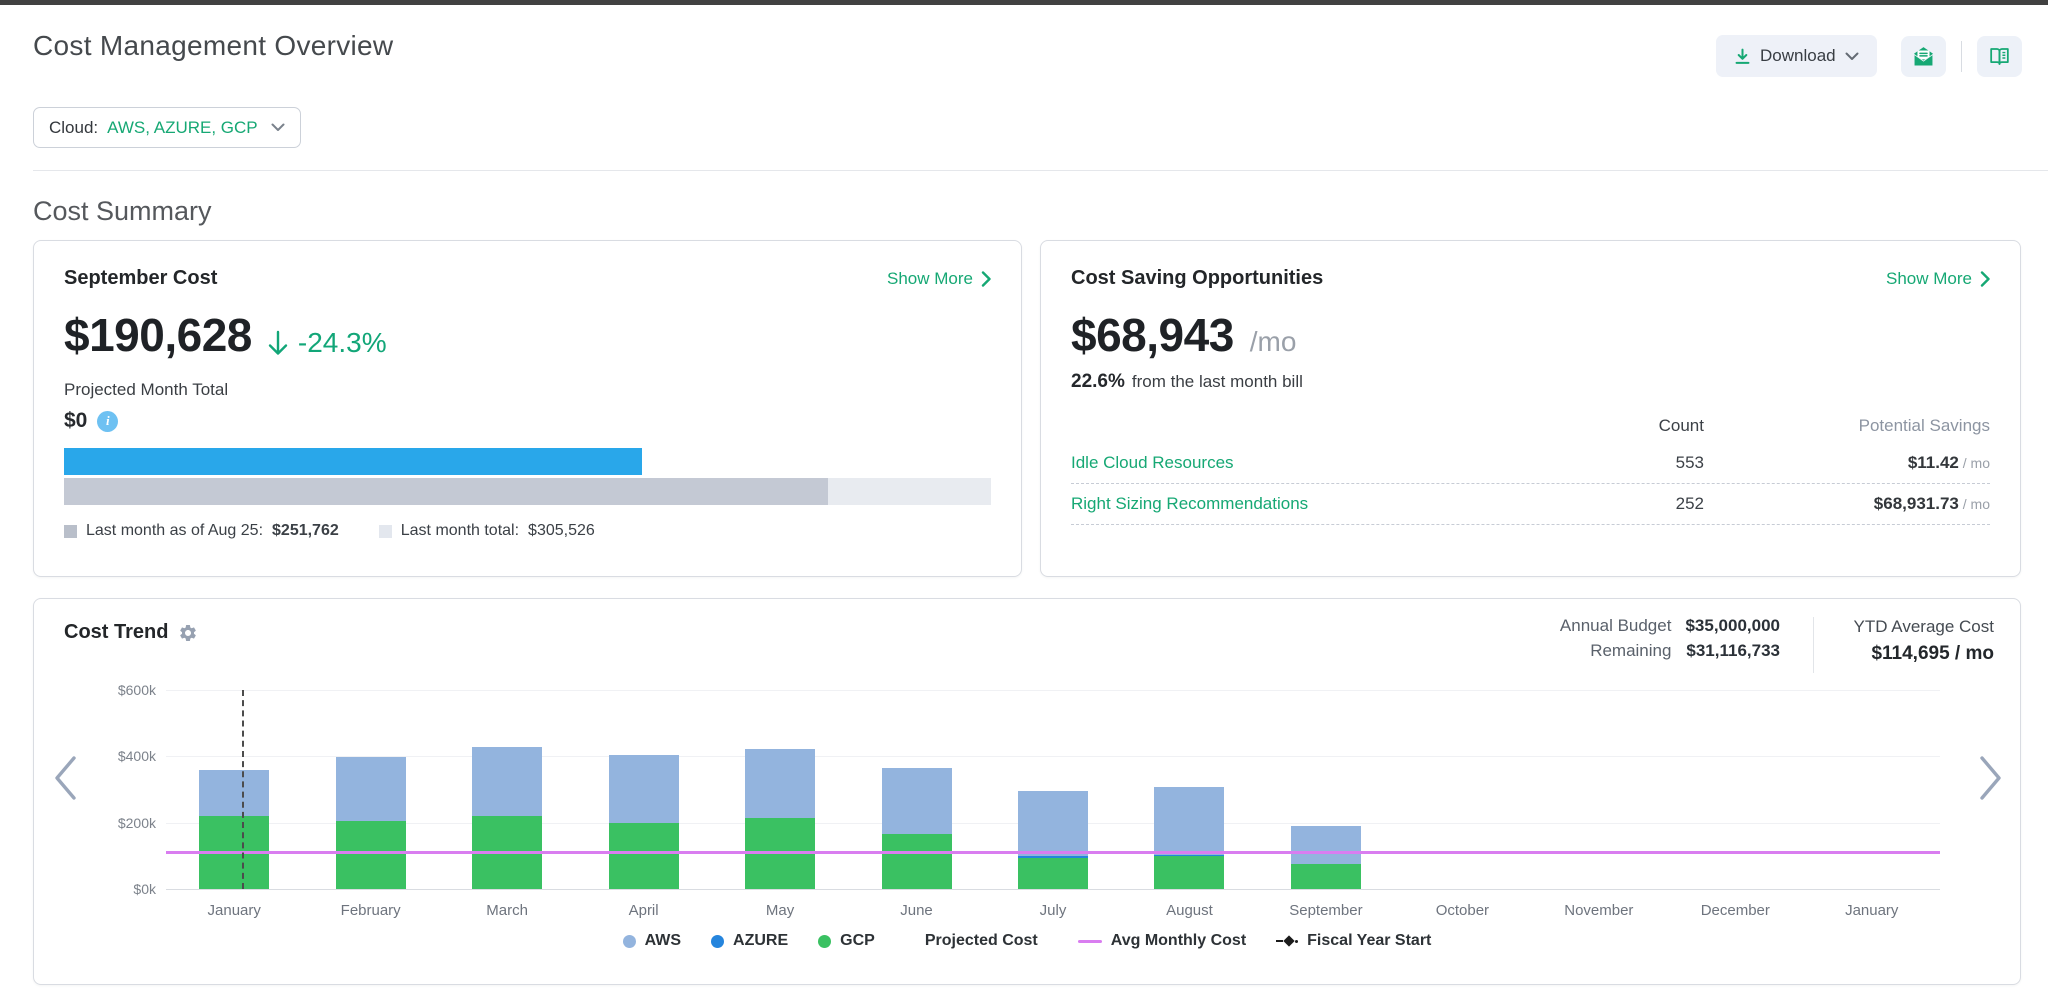  What do you see at coordinates (1197, 278) in the screenshot?
I see `savings-card-title: Cost Saving Opportunities` at bounding box center [1197, 278].